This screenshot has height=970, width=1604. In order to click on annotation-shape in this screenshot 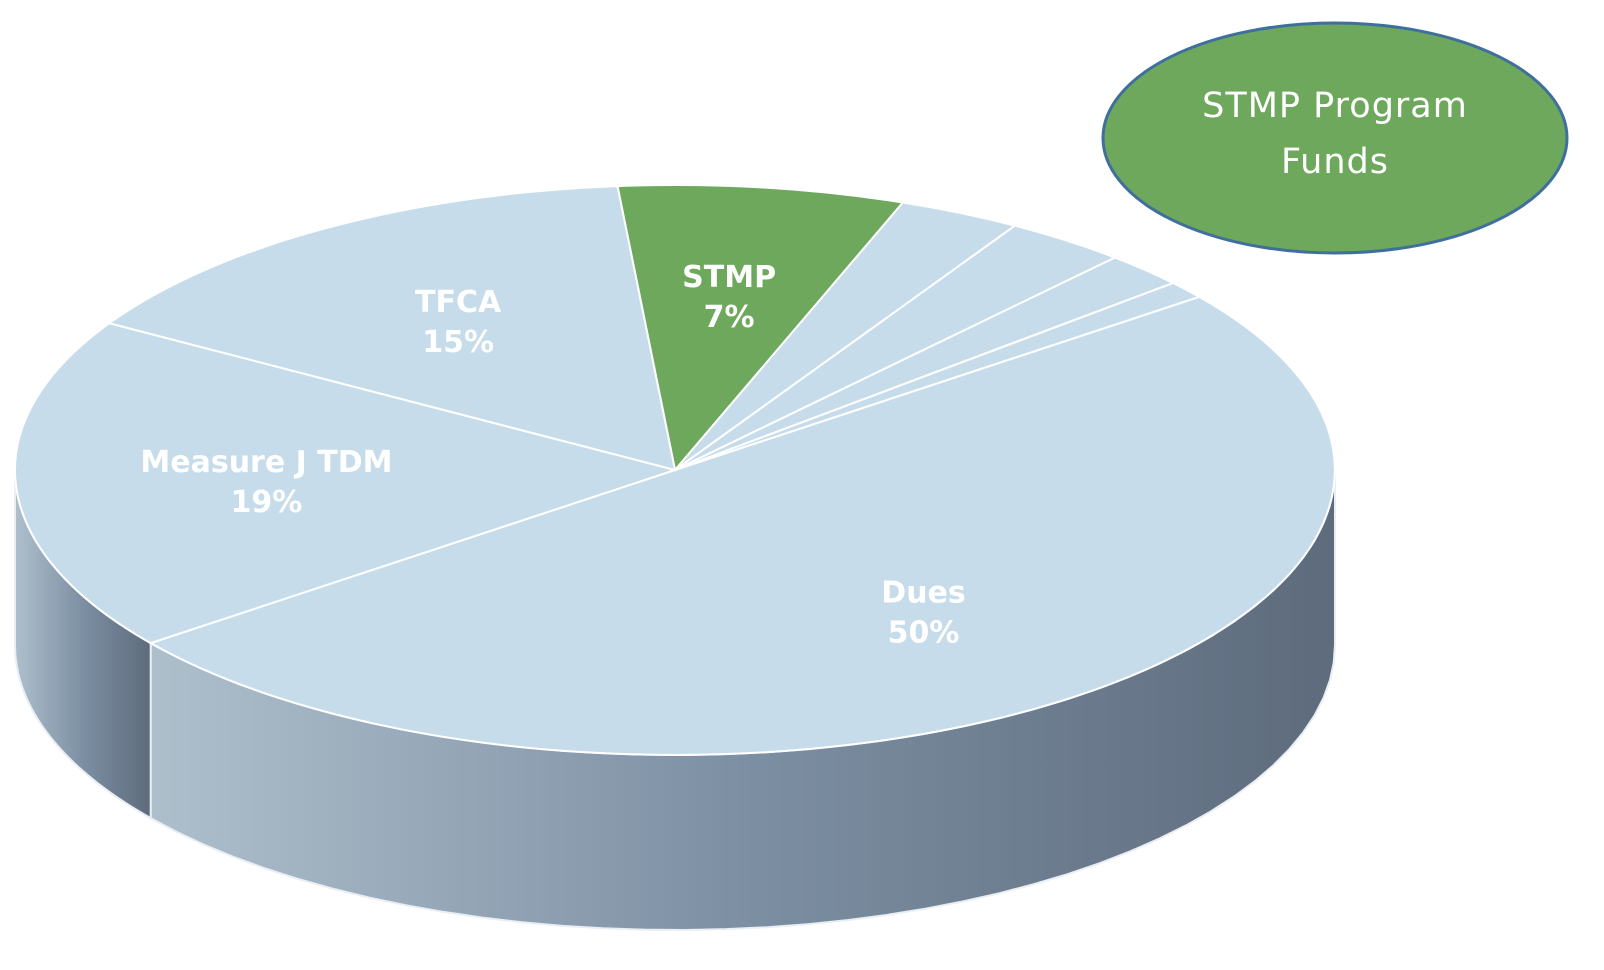, I will do `click(1335, 138)`.